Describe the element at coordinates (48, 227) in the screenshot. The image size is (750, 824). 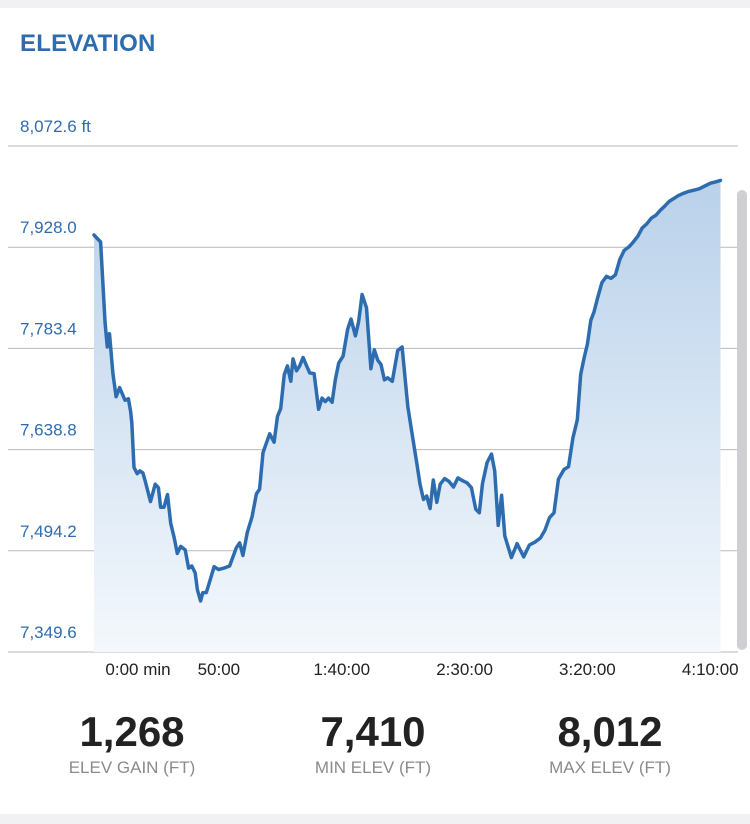
I see `y-tick-label: 7,928.0` at that location.